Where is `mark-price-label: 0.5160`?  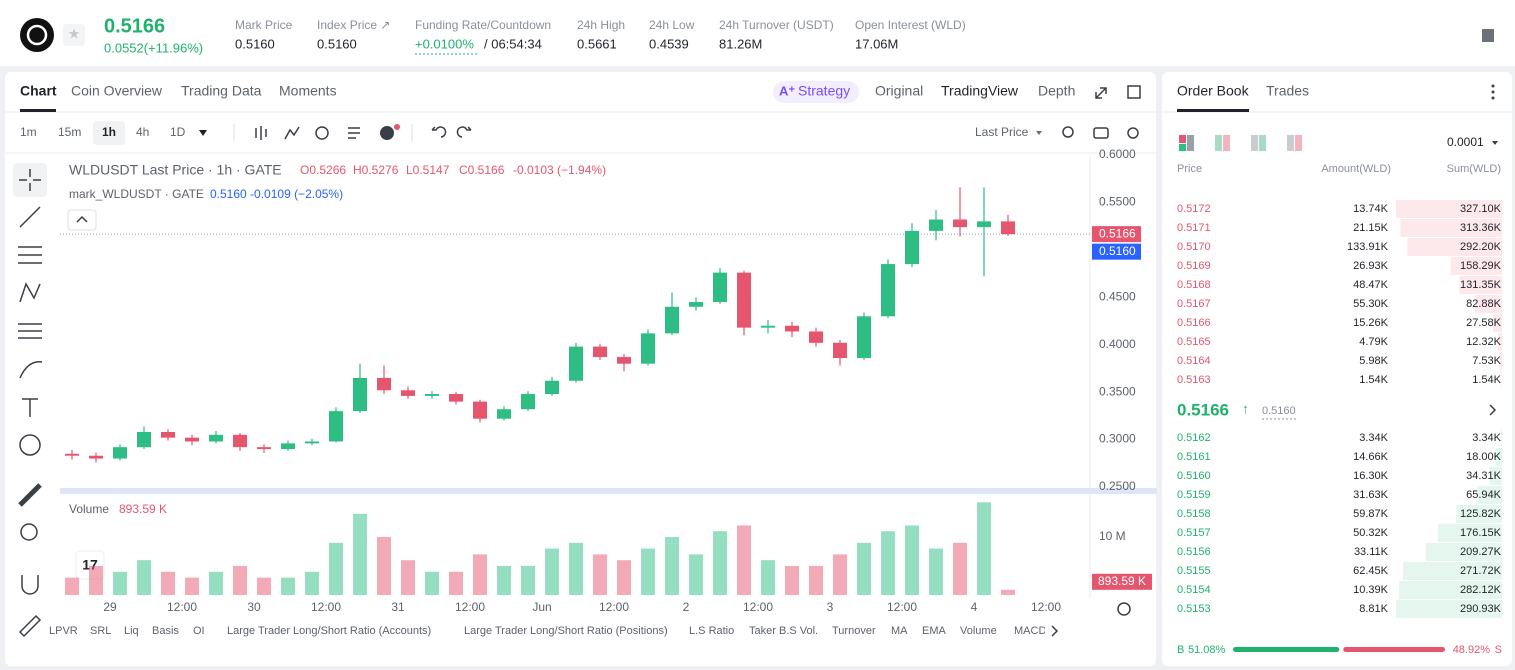 mark-price-label: 0.5160 is located at coordinates (1117, 251).